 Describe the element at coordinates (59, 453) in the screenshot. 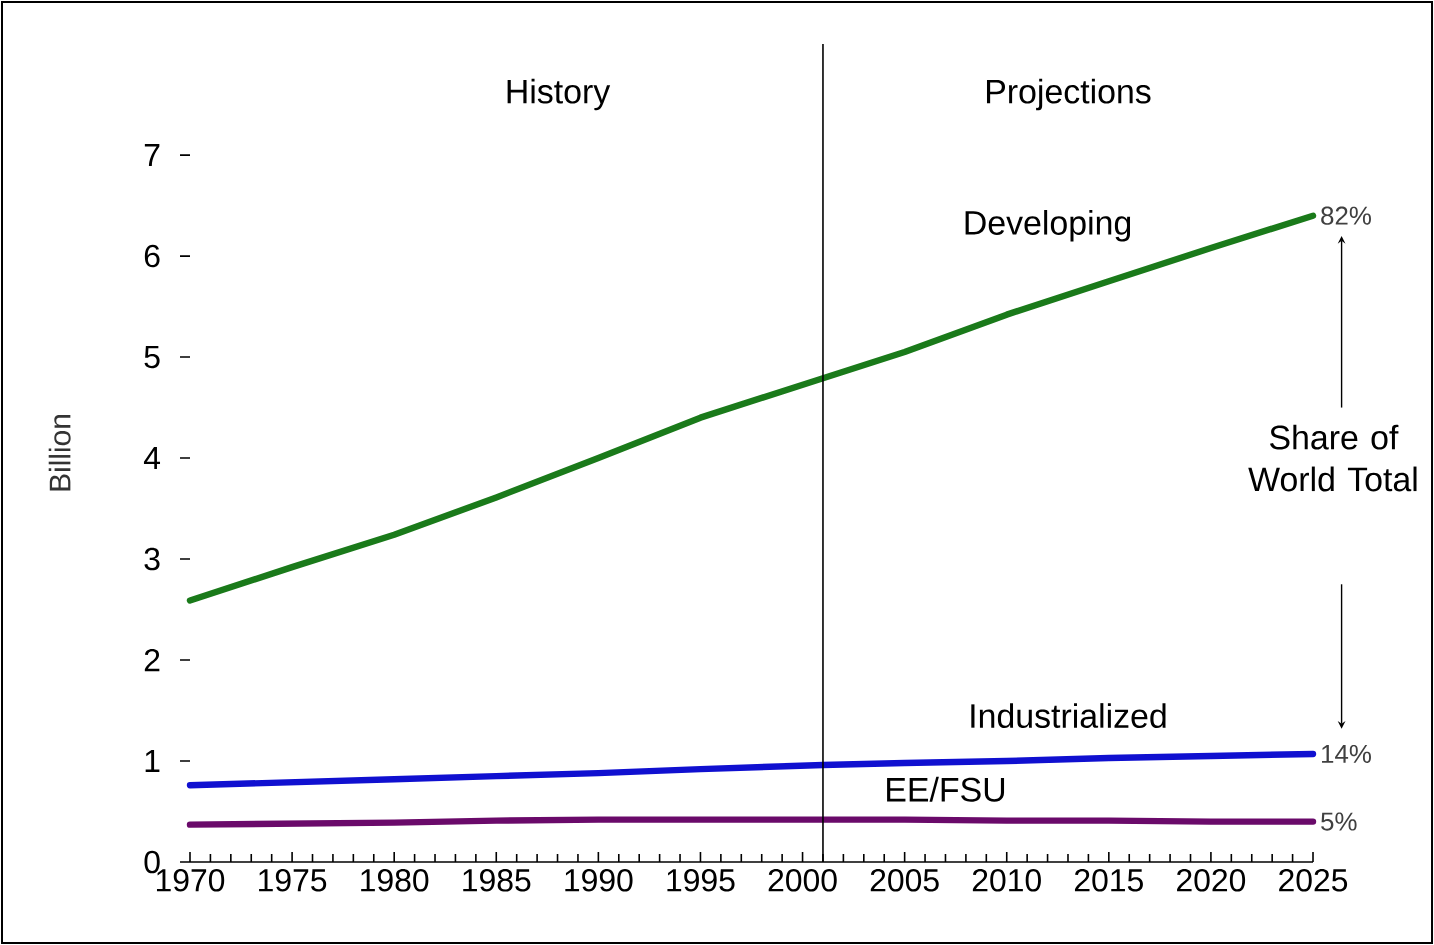

I see `y-axis-title: Billion` at that location.